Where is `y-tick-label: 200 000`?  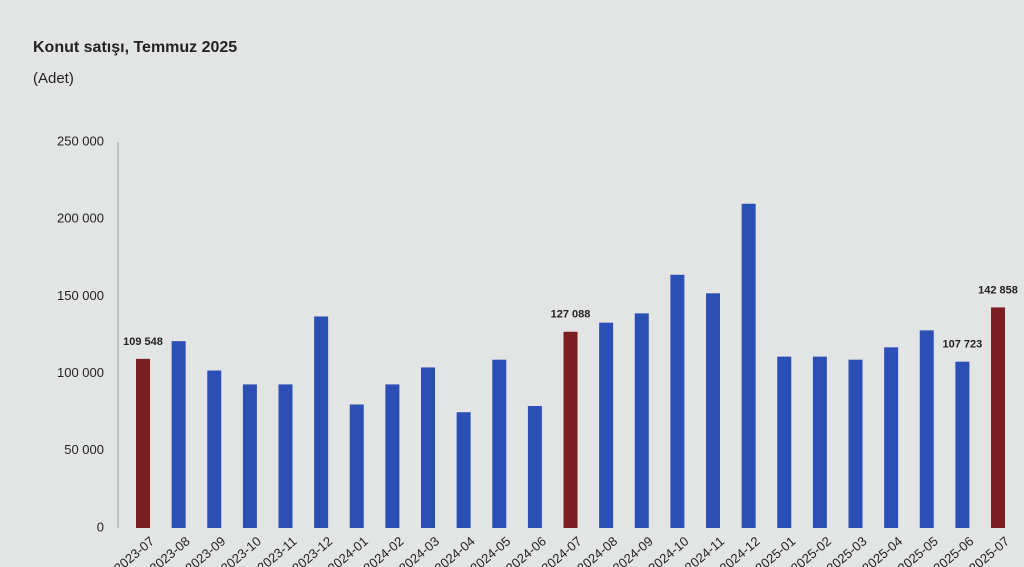 y-tick-label: 200 000 is located at coordinates (80, 218).